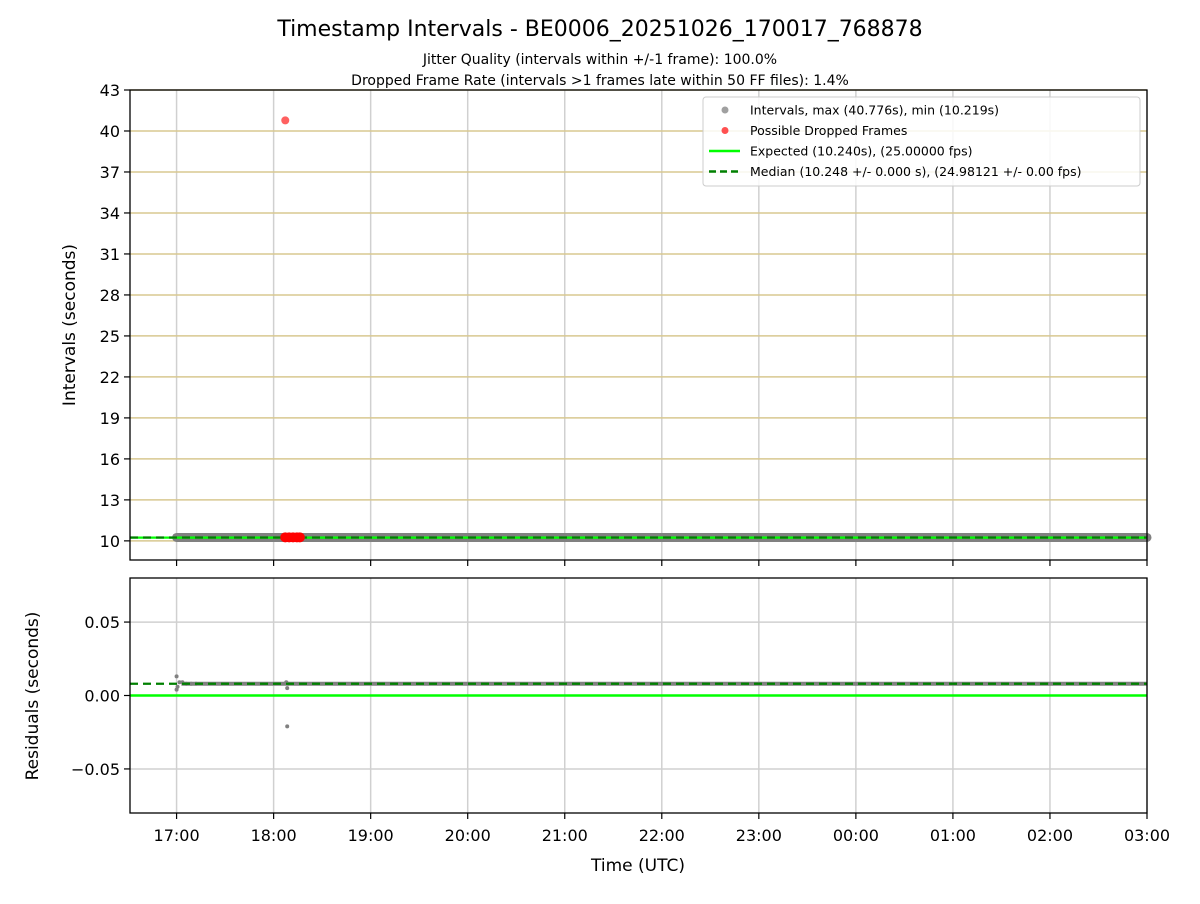 The height and width of the screenshot is (904, 1200). Describe the element at coordinates (110, 295) in the screenshot. I see `top-y-tick-label: 28` at that location.